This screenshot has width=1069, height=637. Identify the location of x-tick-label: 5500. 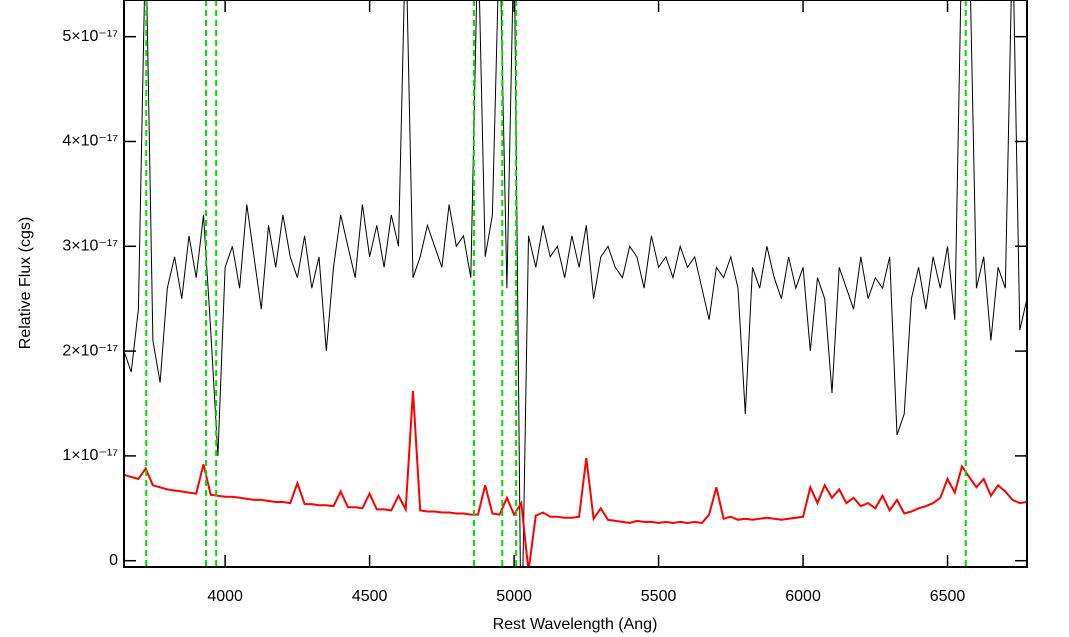
(659, 596).